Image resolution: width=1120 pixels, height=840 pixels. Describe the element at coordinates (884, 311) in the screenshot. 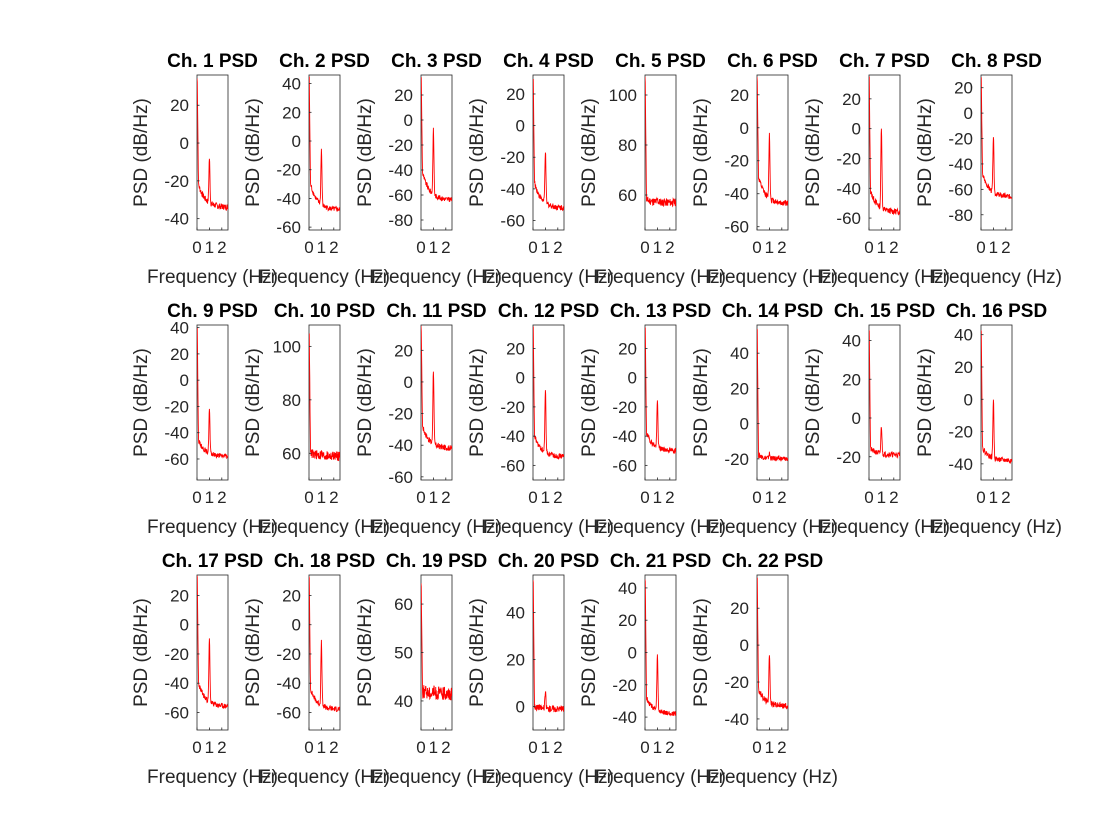

I see `subplot-title: Ch. 15 PSD` at that location.